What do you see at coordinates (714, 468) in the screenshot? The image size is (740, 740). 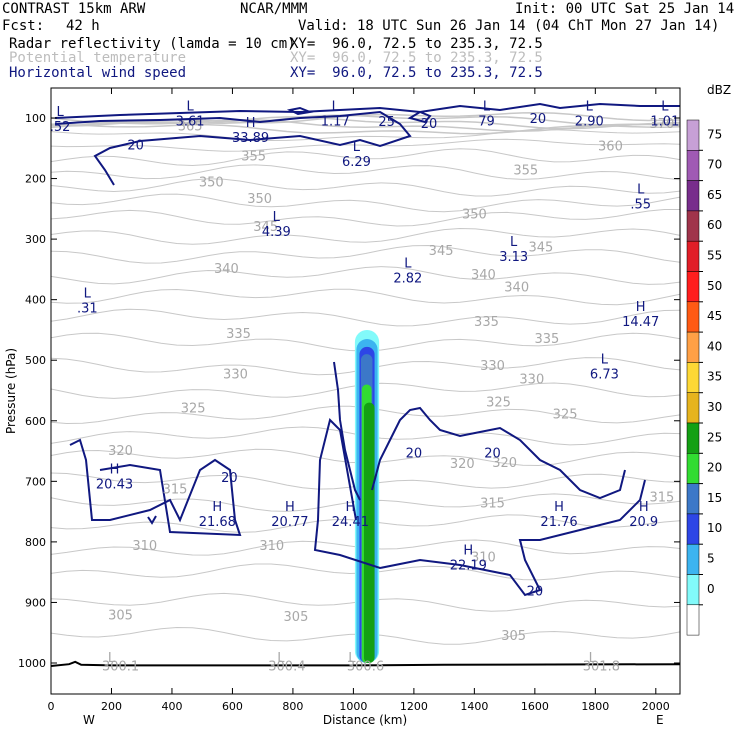 I see `colorbar-level: 20` at bounding box center [714, 468].